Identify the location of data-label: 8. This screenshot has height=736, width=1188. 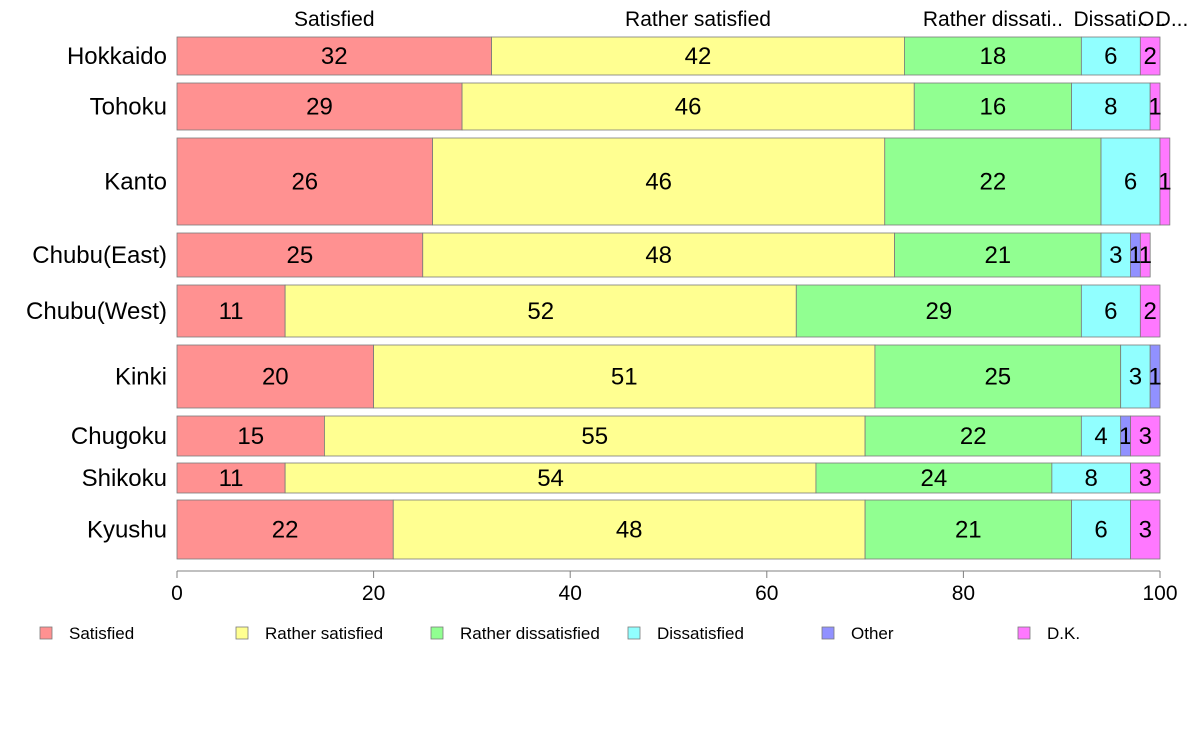
(1110, 107).